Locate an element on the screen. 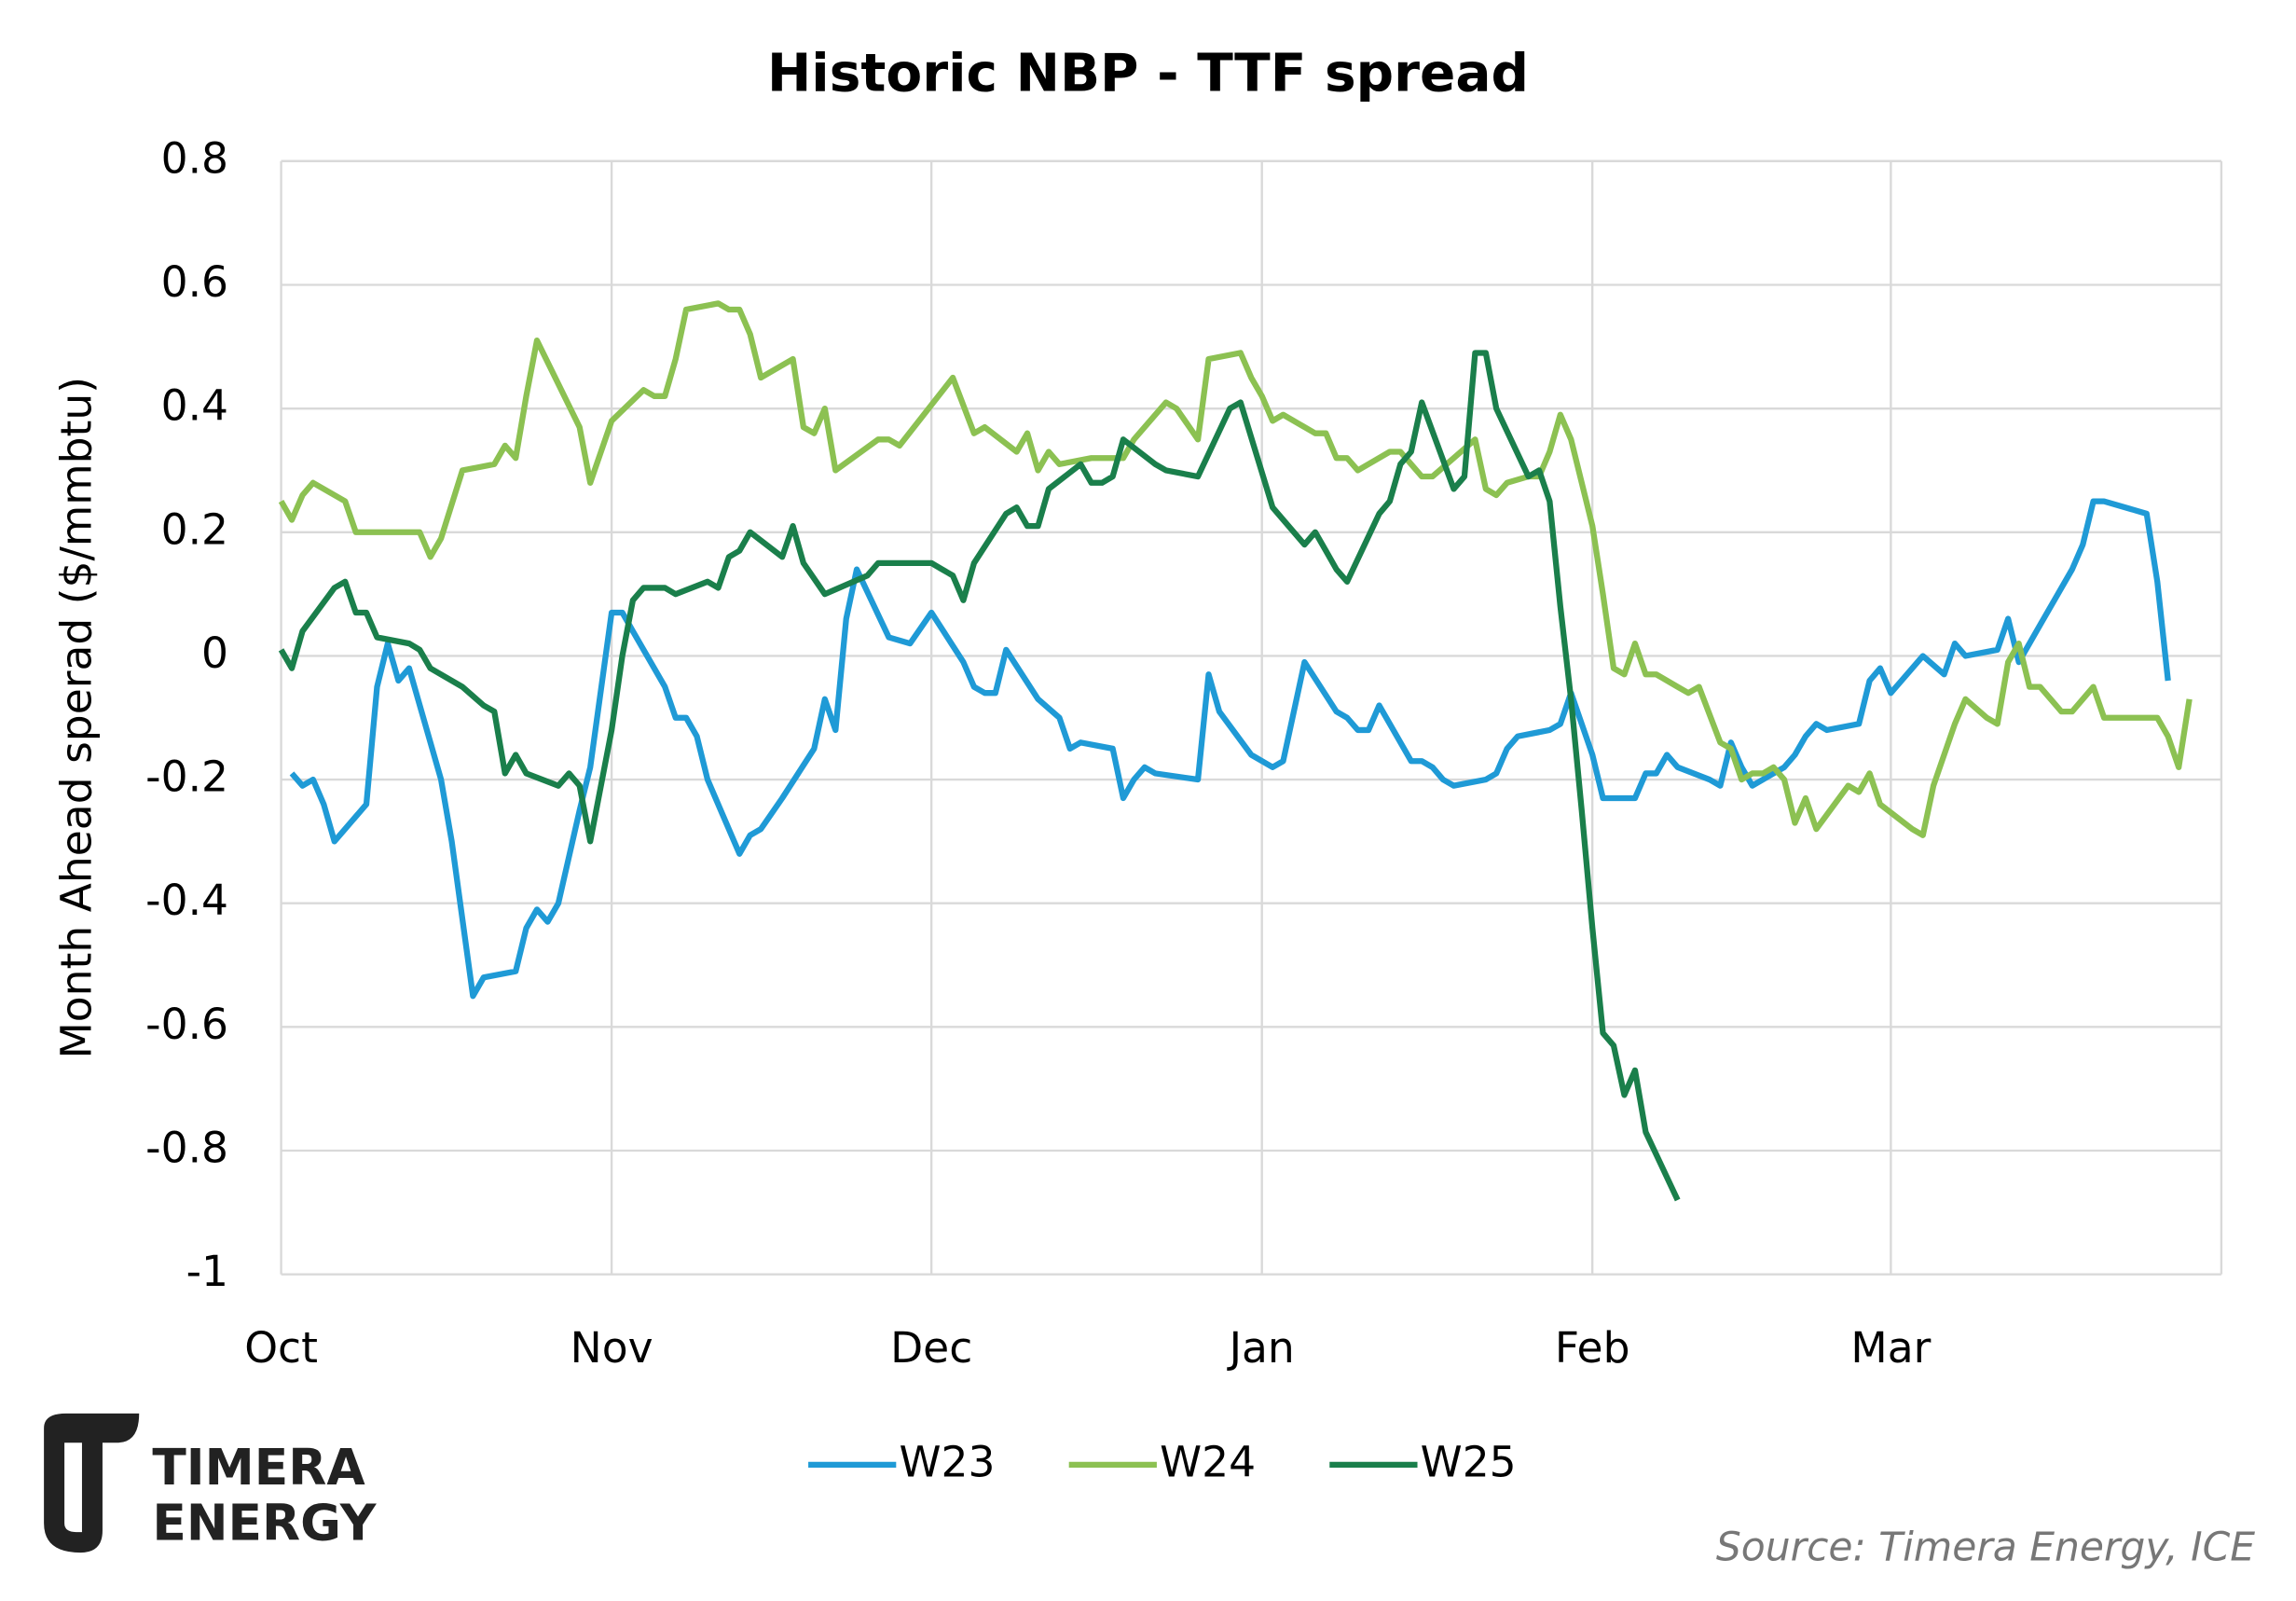 The width and height of the screenshot is (2296, 1601). legend-label: W25 is located at coordinates (1469, 1461).